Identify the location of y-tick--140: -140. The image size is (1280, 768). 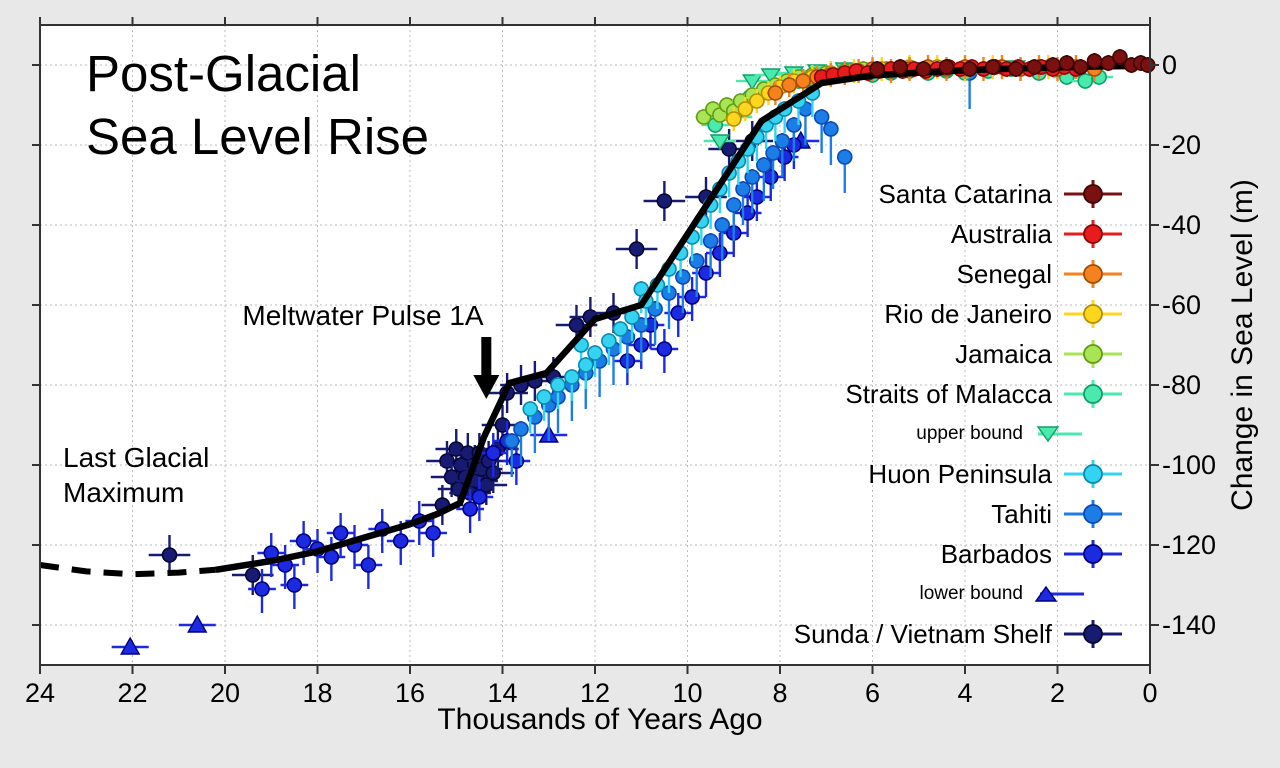
(1189, 625).